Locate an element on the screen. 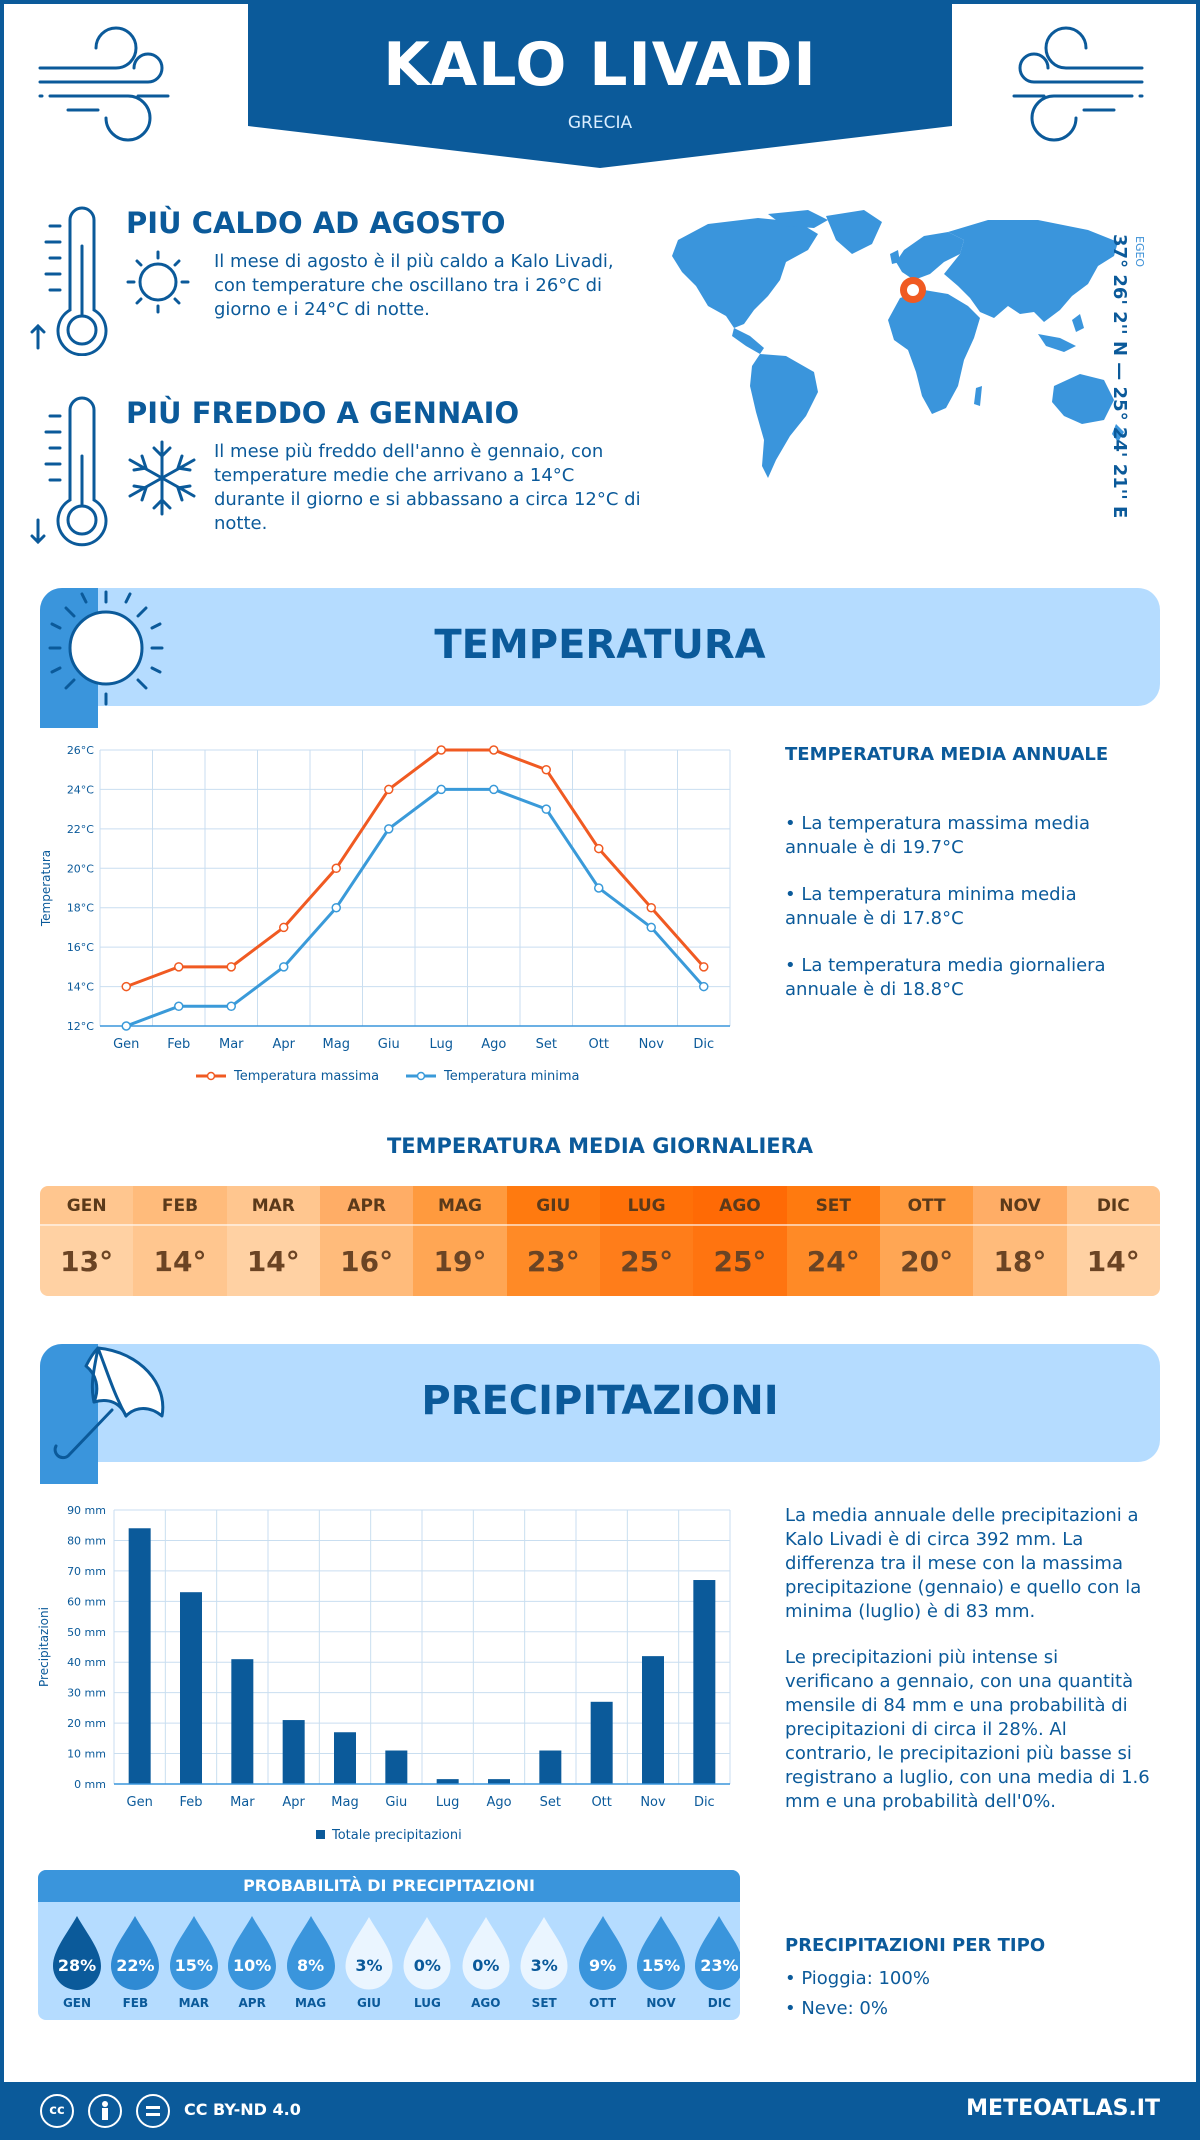 This screenshot has width=1200, height=2140. page-subtitle: GRECIA is located at coordinates (600, 123).